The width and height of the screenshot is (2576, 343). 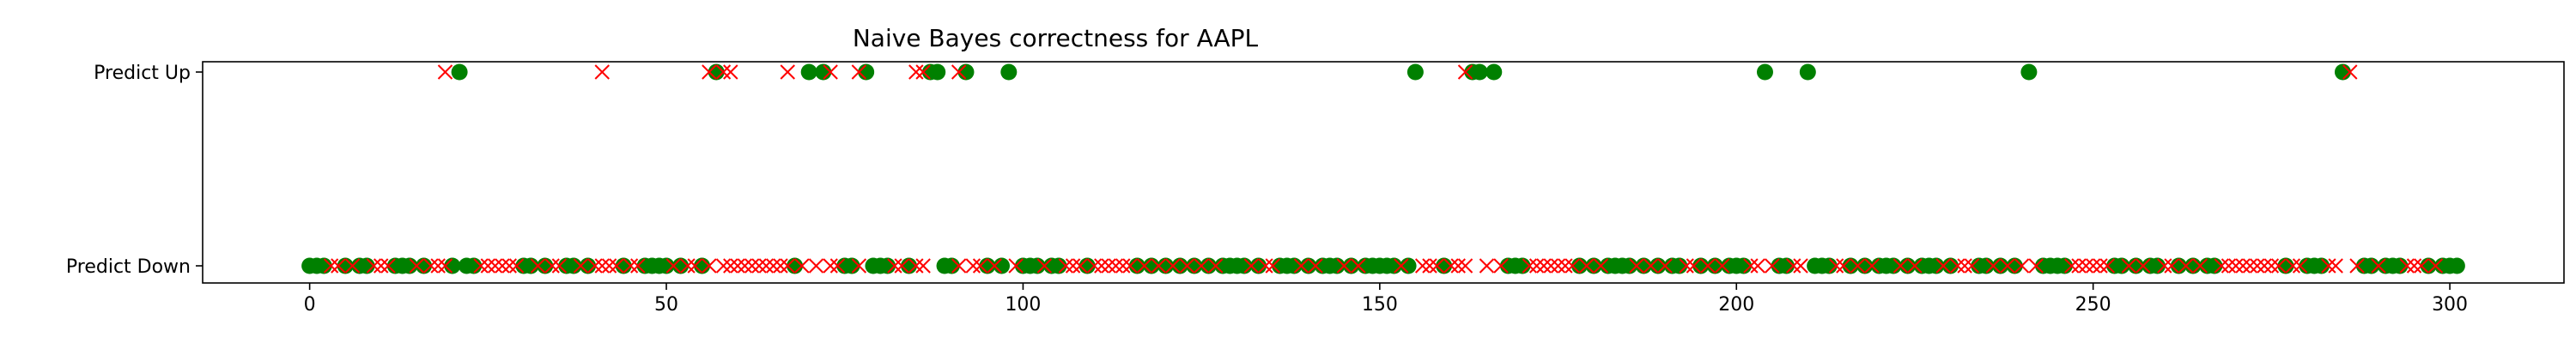 What do you see at coordinates (143, 74) in the screenshot?
I see `y-tick-label: Predict Up` at bounding box center [143, 74].